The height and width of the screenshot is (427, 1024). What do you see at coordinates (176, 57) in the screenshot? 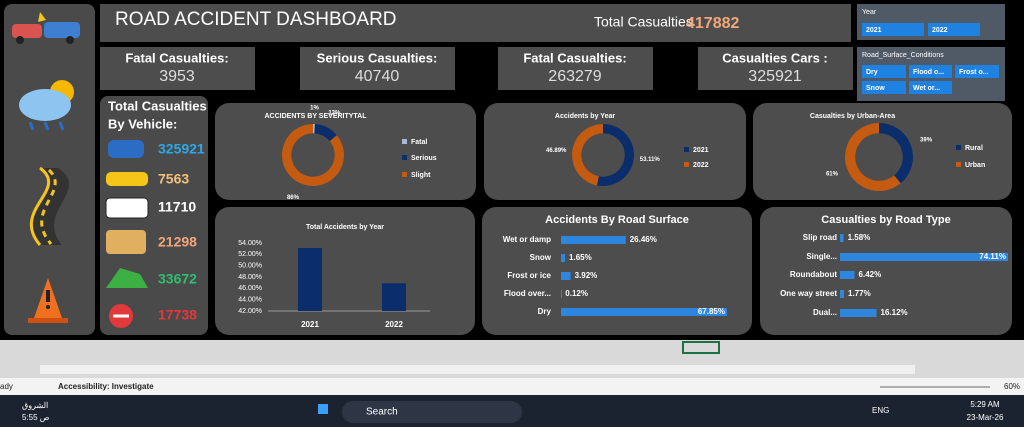
I see `kpi-label: Fatal Casualties:` at bounding box center [176, 57].